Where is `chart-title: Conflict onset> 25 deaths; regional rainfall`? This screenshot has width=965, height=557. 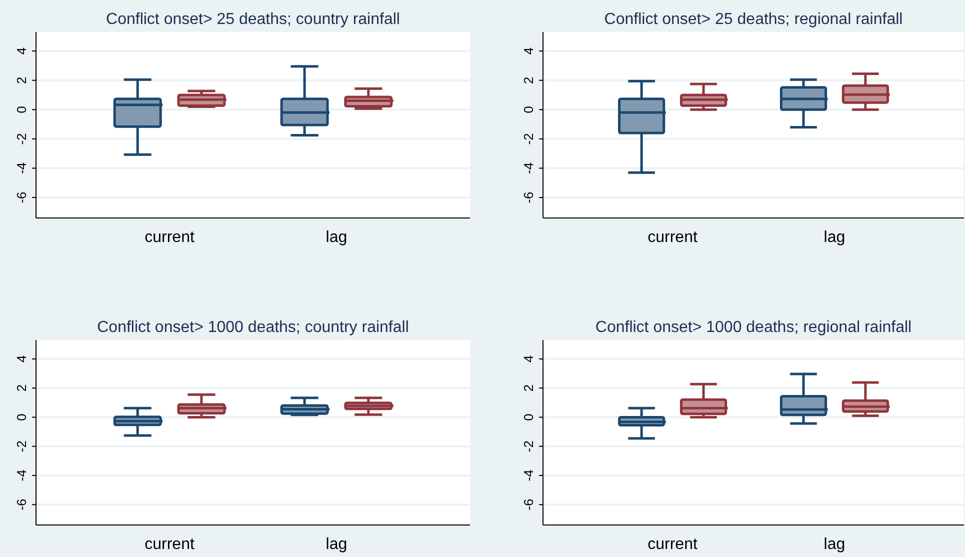
chart-title: Conflict onset> 25 deaths; regional rainfall is located at coordinates (753, 19).